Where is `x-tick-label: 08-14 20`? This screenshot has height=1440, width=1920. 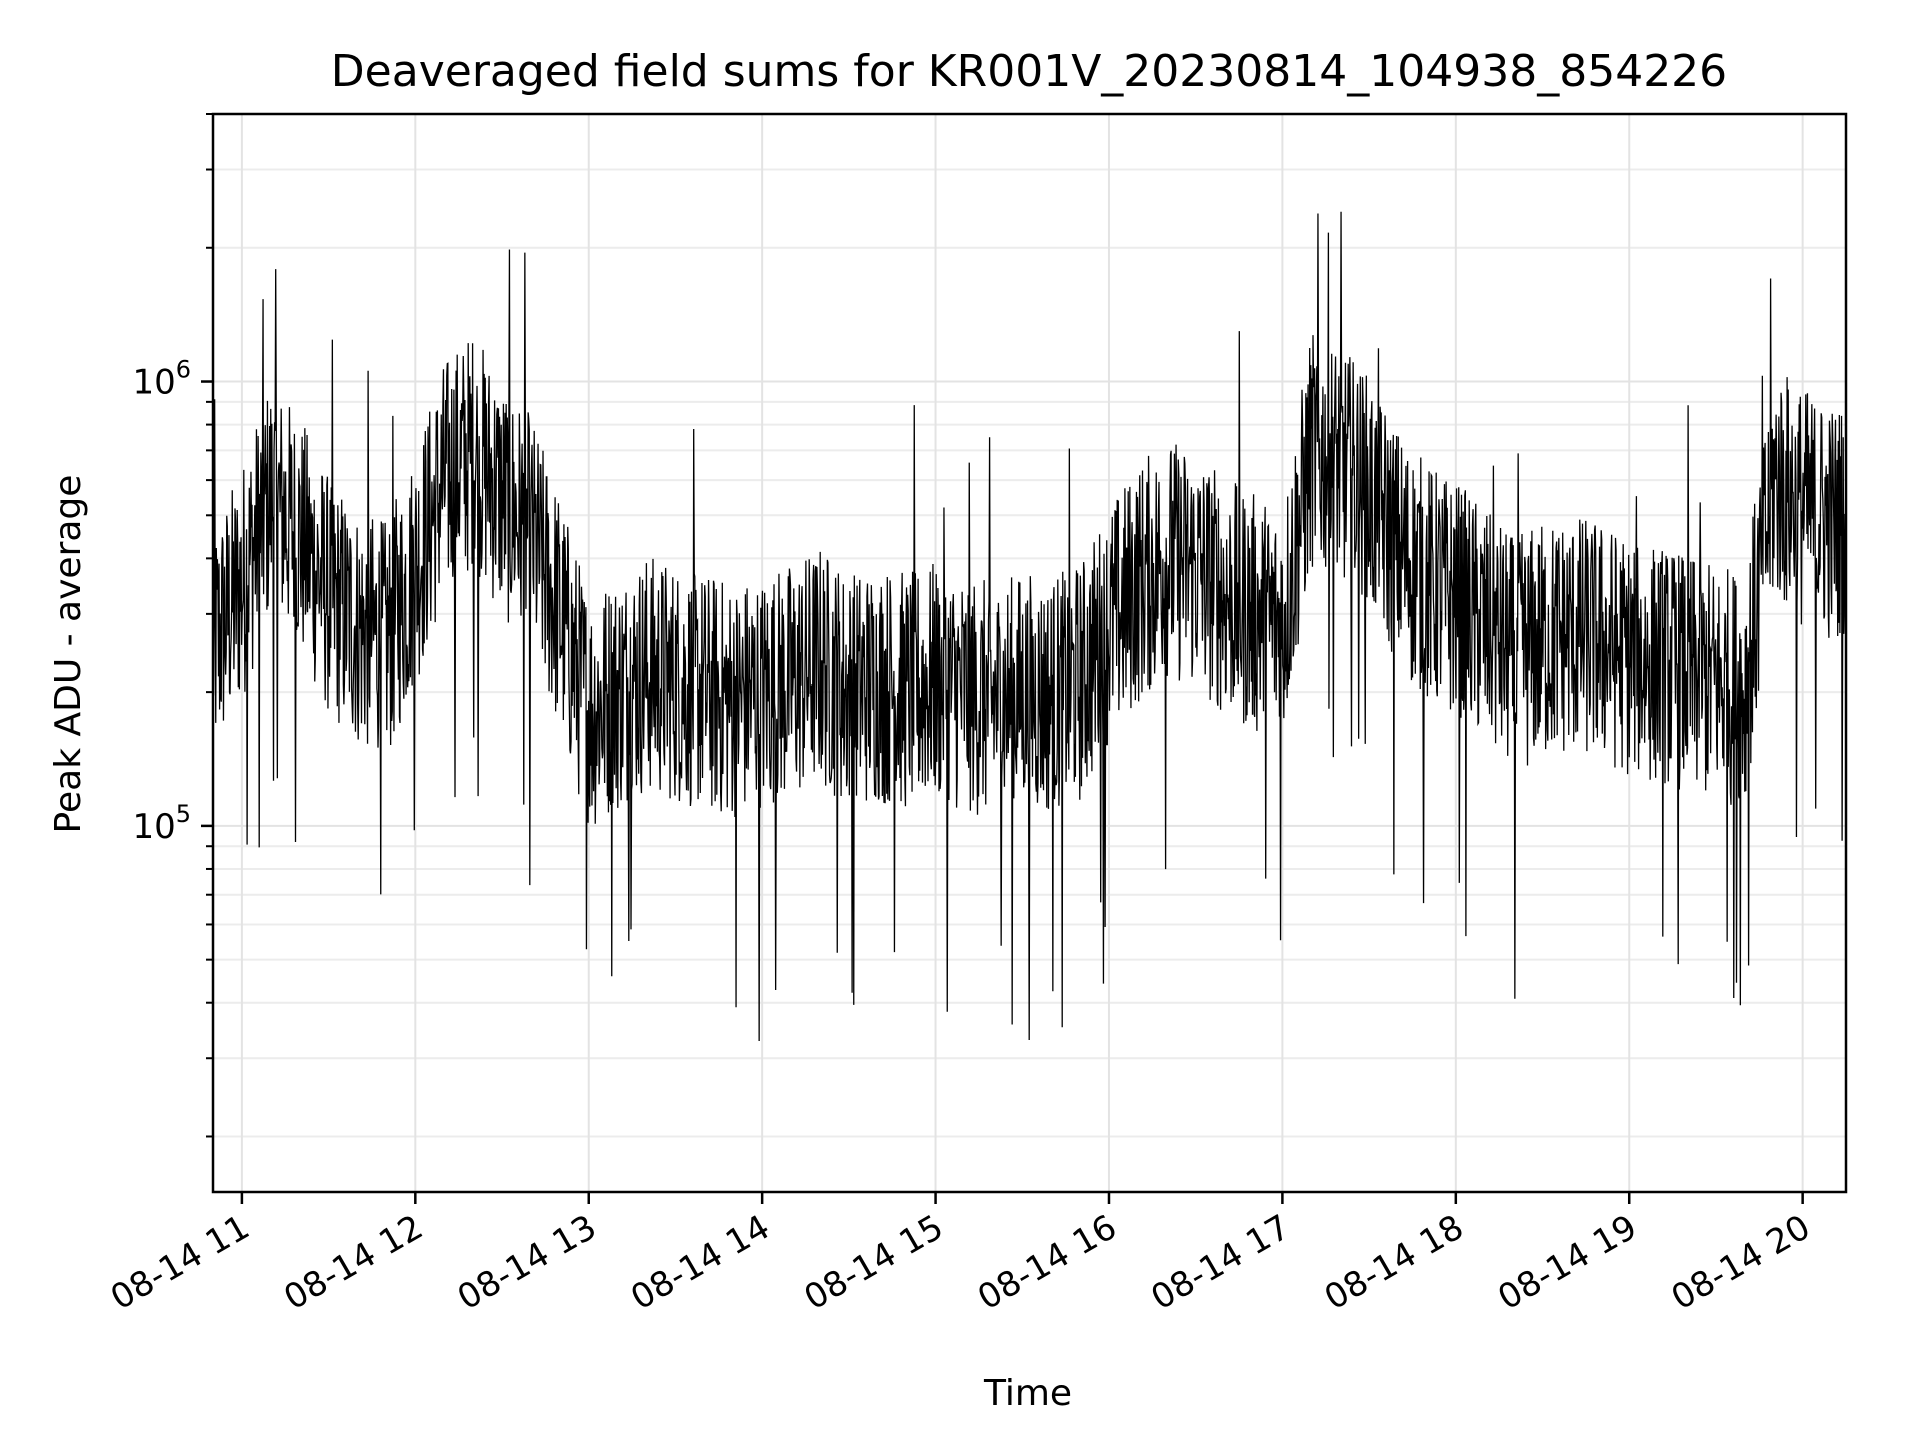
x-tick-label: 08-14 20 is located at coordinates (1741, 1262).